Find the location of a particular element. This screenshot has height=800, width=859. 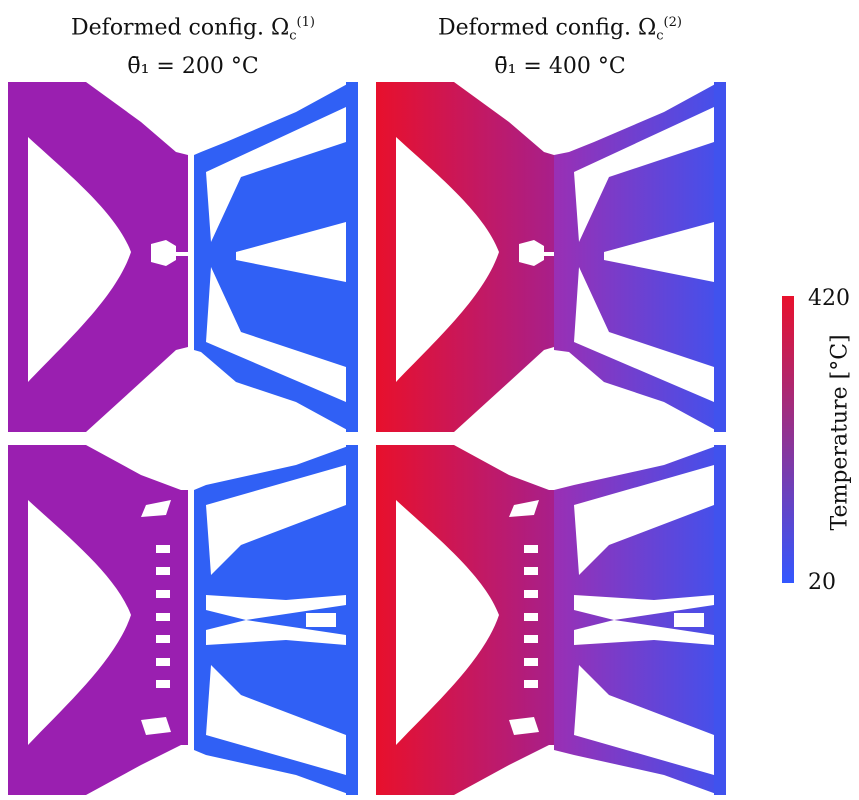

colorbar-max-label: 420 is located at coordinates (829, 298).